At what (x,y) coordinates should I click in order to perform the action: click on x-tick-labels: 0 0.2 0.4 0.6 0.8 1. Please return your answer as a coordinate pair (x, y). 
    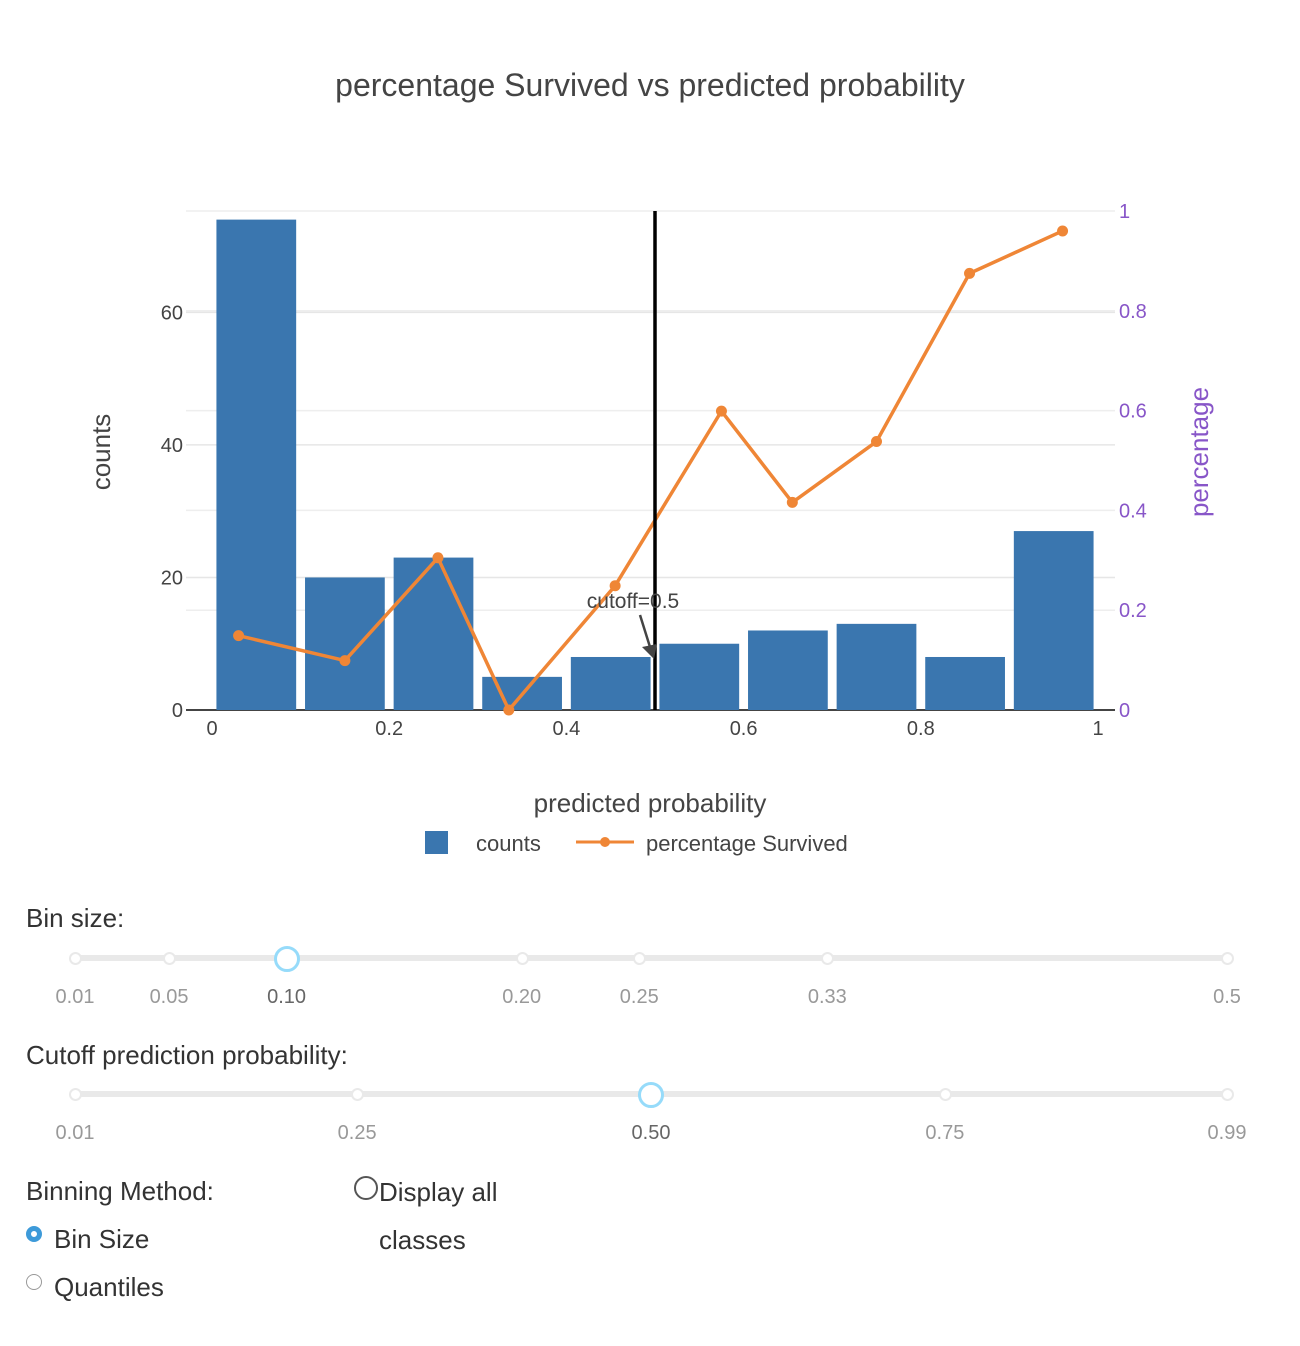
    Looking at the image, I should click on (654, 729).